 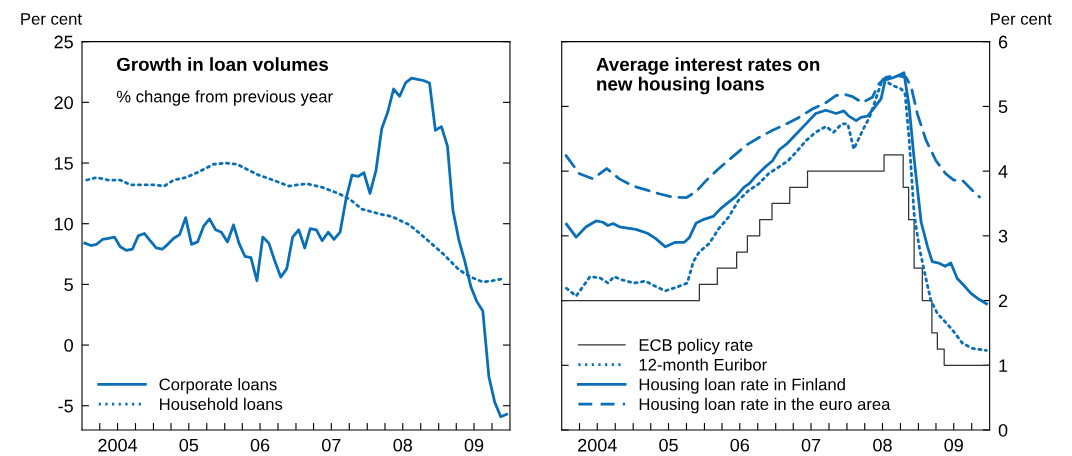 What do you see at coordinates (1003, 236) in the screenshot?
I see `y-tick-label: 3` at bounding box center [1003, 236].